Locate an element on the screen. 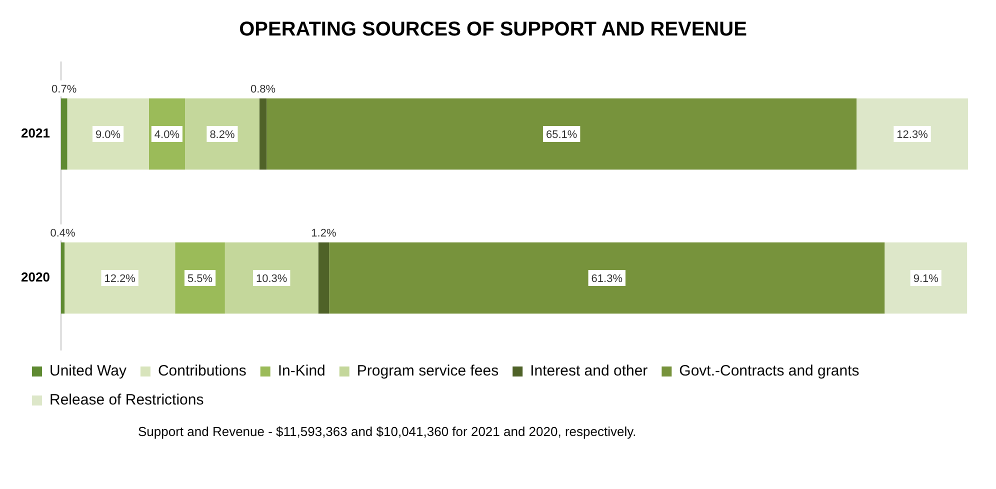  data-label: 0.4% is located at coordinates (63, 233).